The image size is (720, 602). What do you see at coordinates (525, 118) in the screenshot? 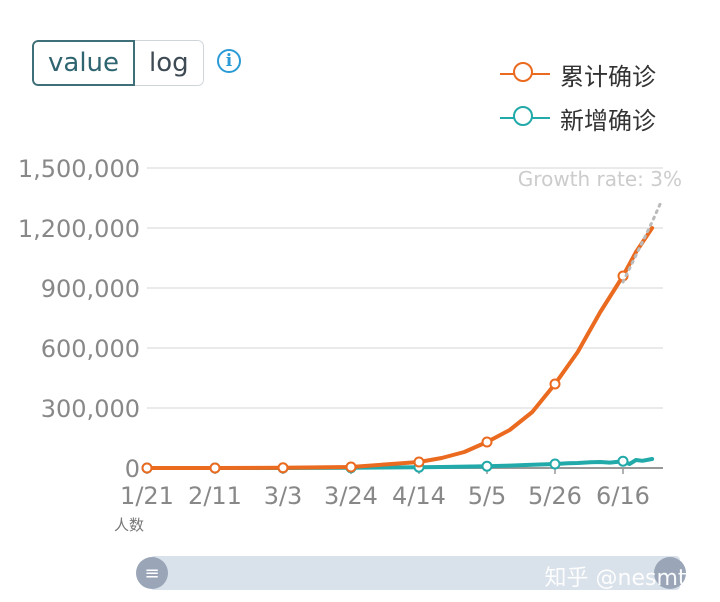
I see `legend-swatch-new` at bounding box center [525, 118].